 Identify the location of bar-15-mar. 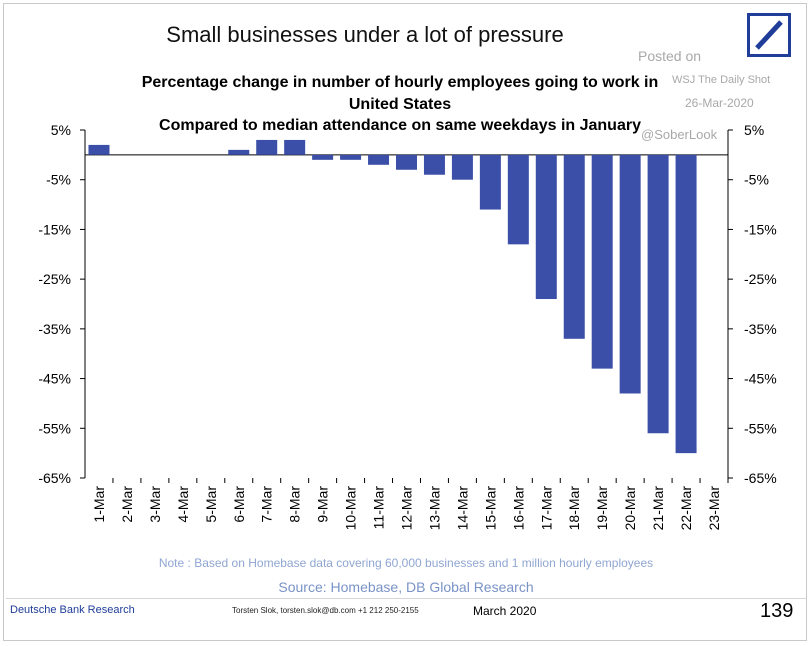
(490, 182).